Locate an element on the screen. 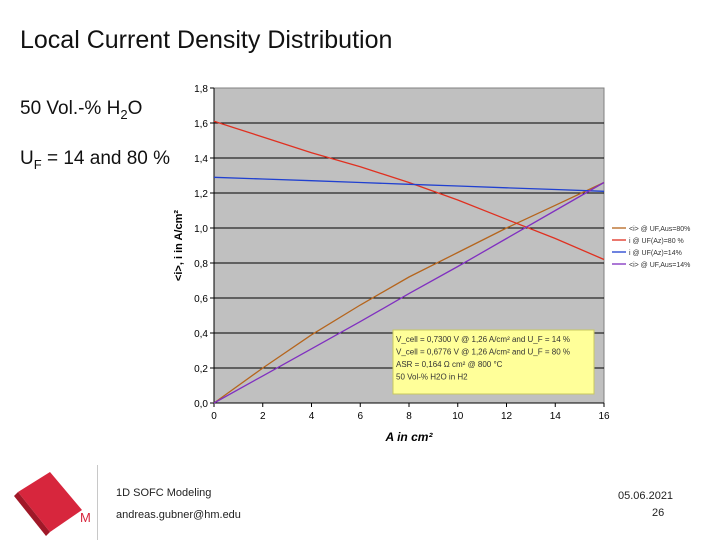 The image size is (720, 540). condition-h2o: 50 Vol.-% H2O is located at coordinates (81, 110).